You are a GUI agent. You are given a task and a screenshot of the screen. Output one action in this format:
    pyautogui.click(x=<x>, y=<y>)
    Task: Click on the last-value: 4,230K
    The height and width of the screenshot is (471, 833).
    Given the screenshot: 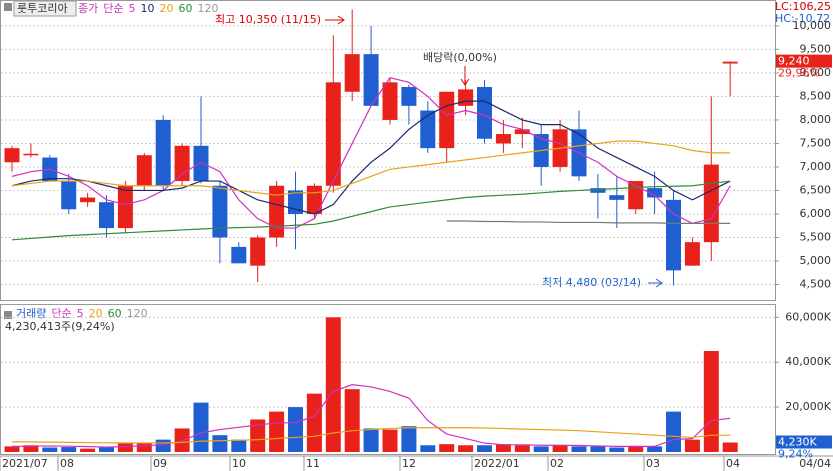 What is the action you would take?
    pyautogui.click(x=797, y=442)
    